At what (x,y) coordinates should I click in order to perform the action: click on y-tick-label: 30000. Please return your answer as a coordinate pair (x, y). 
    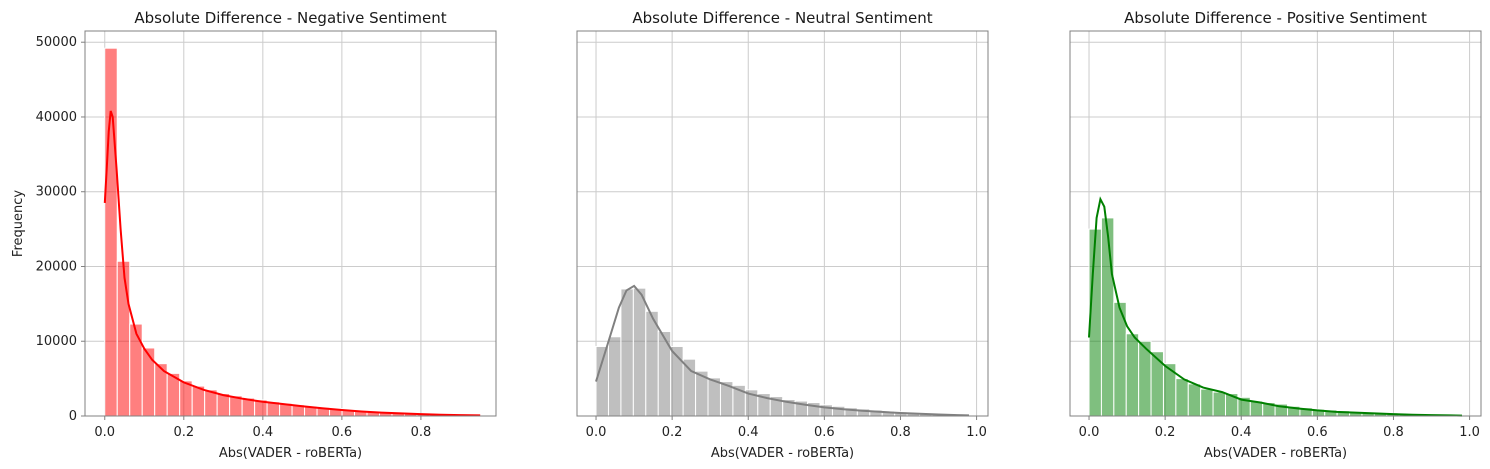
    Looking at the image, I should click on (56, 192).